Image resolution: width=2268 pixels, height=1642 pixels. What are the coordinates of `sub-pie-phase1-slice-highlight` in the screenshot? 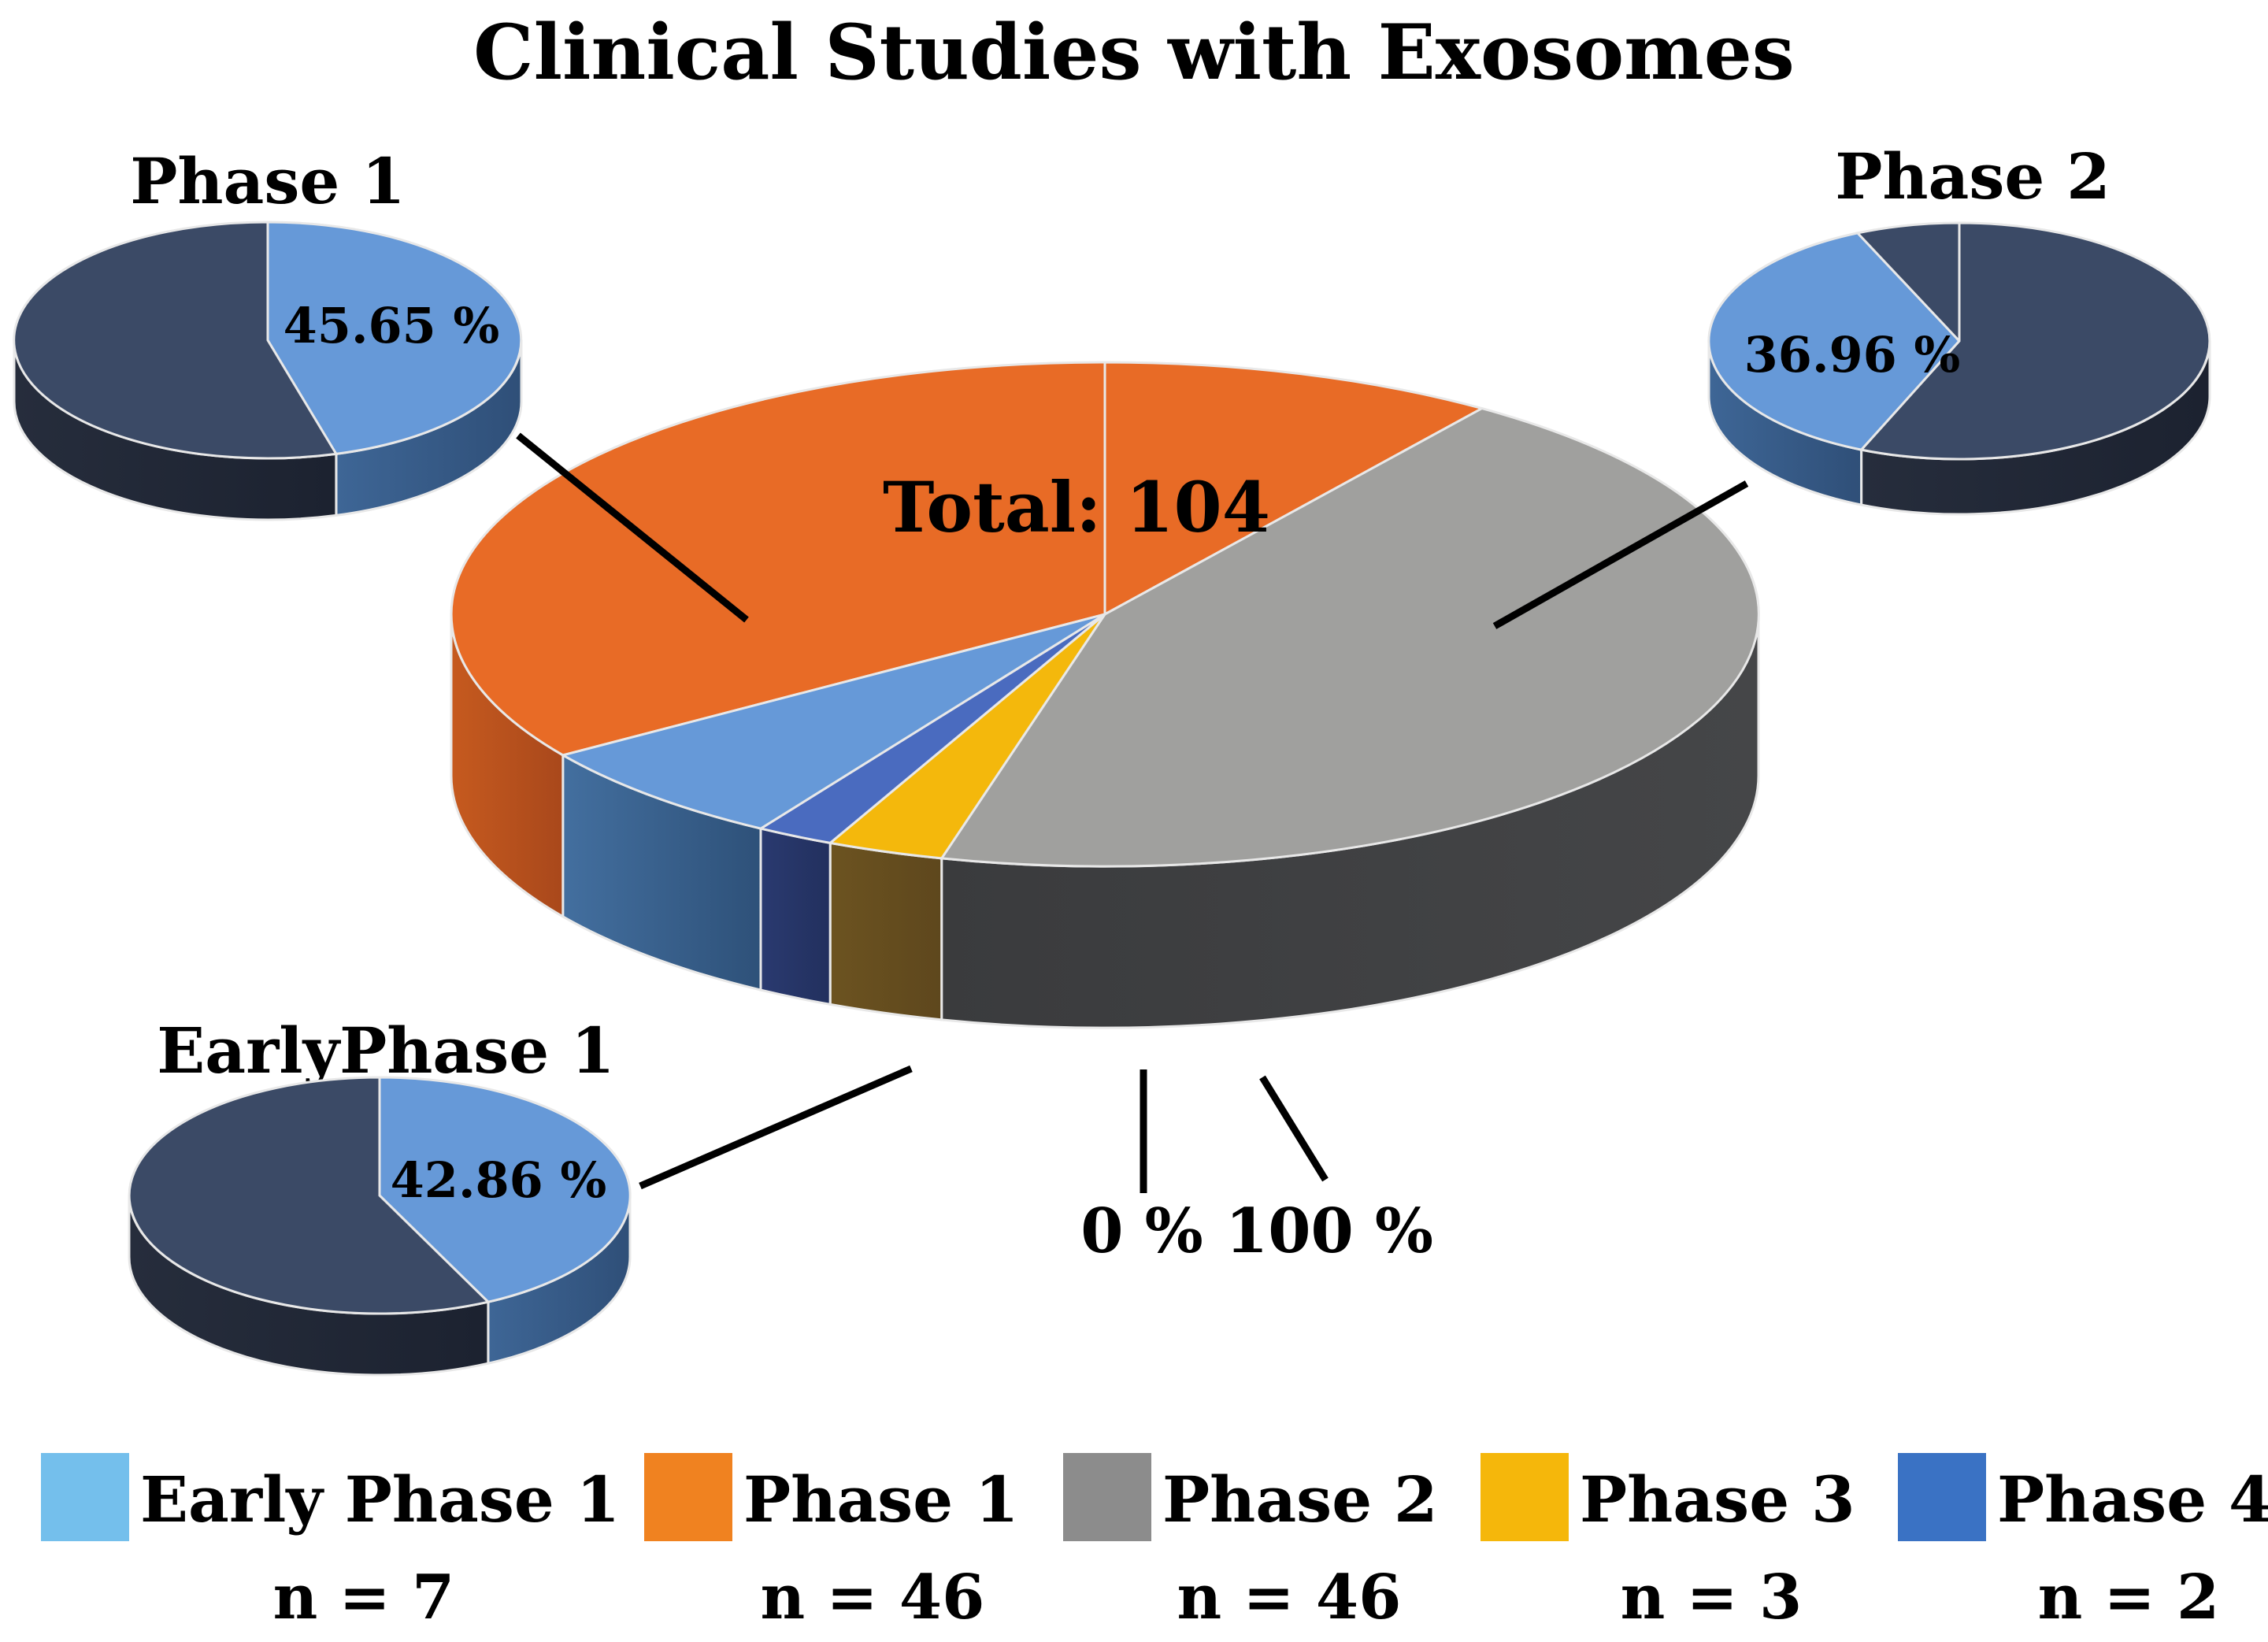 It's located at (394, 338).